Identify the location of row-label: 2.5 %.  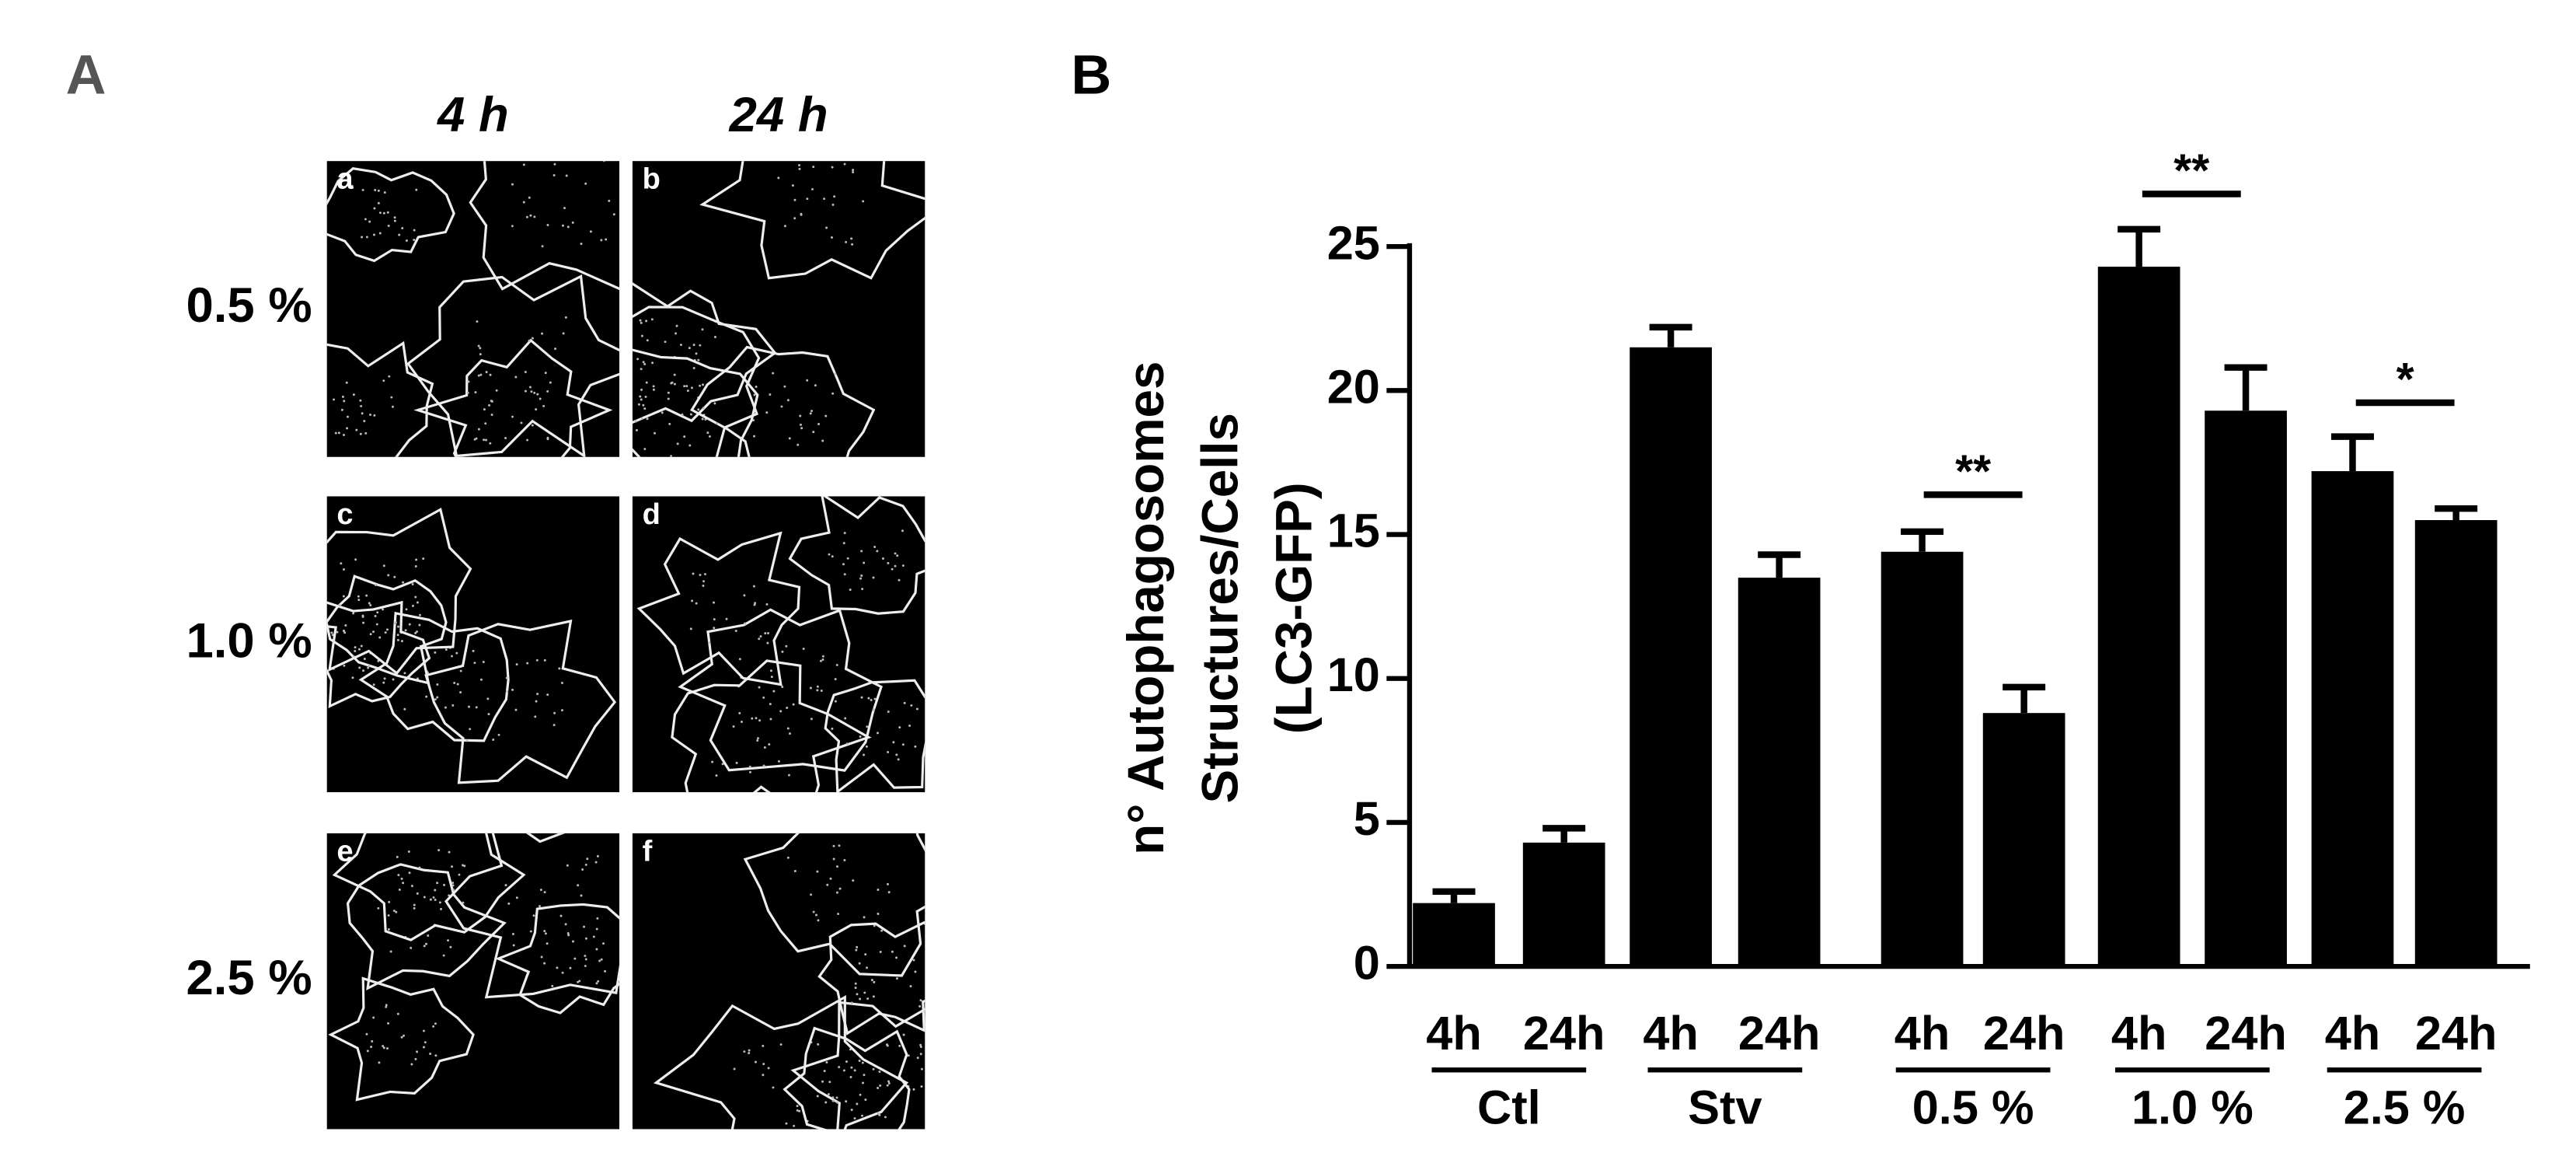
(249, 978).